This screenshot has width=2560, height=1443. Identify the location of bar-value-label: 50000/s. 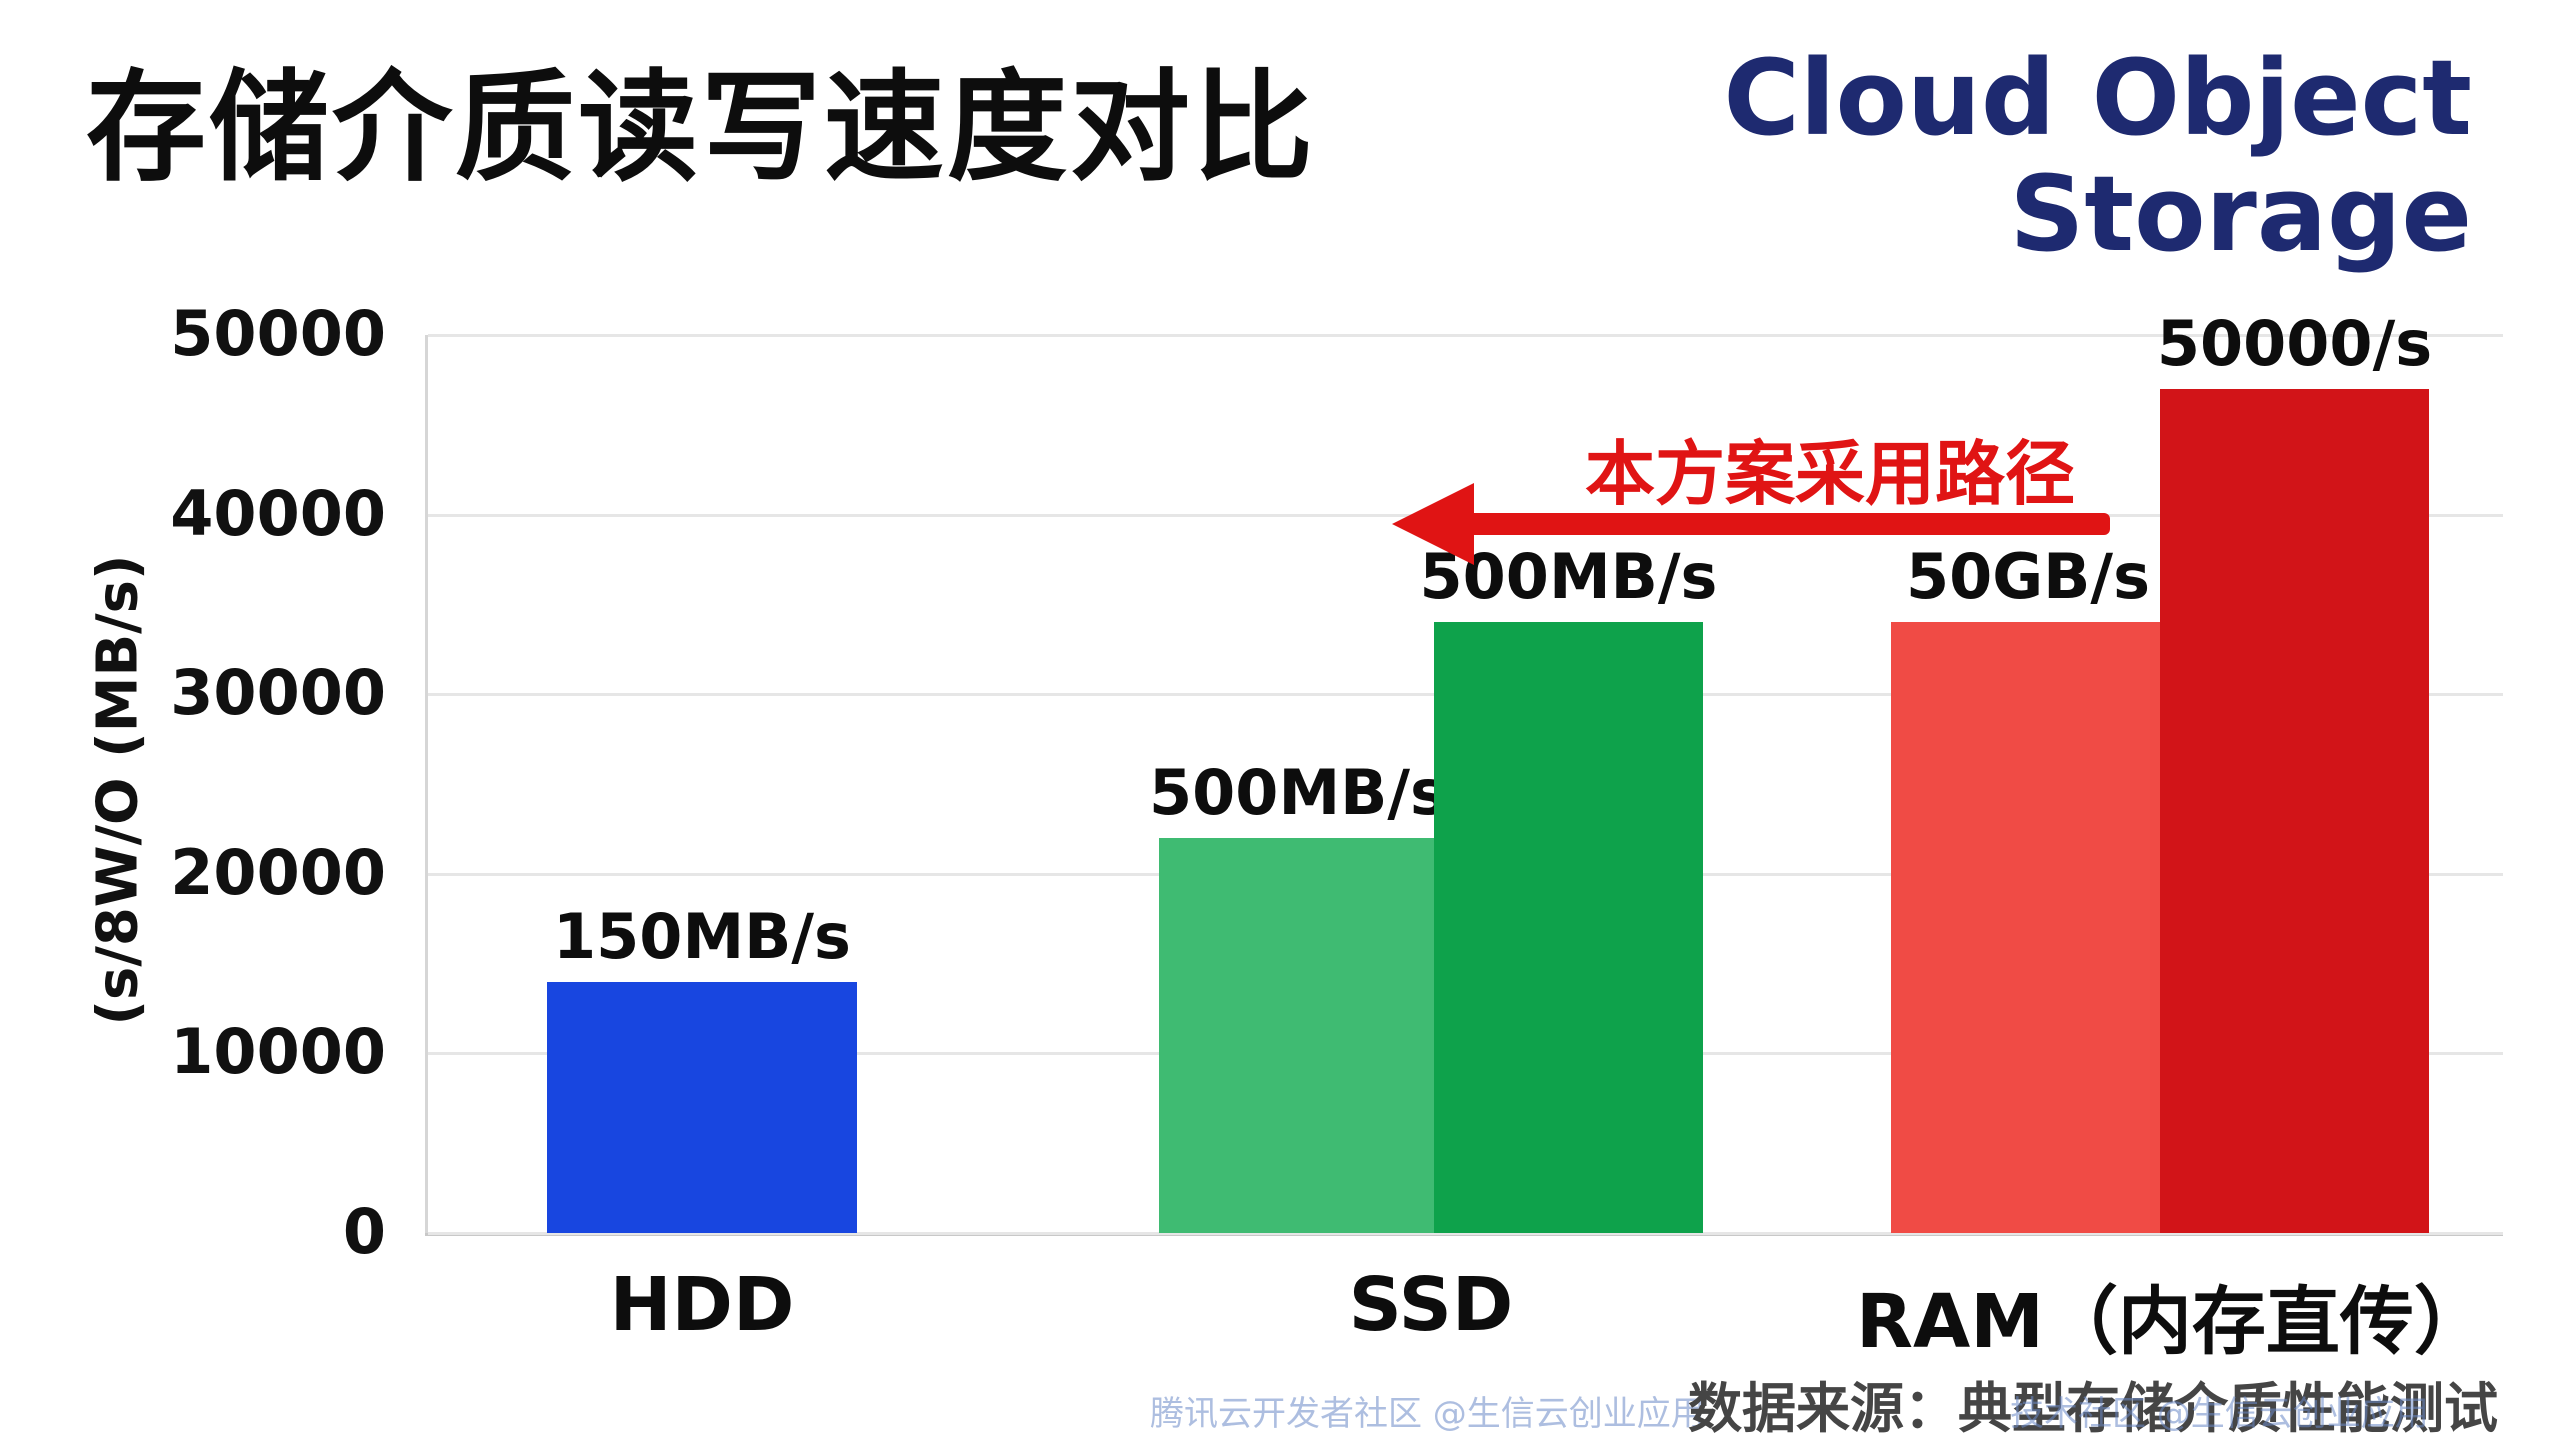
(2277, 343).